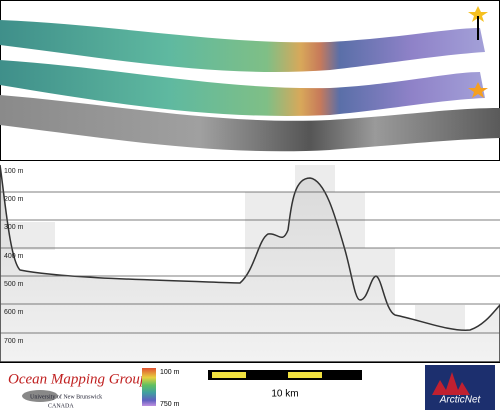 The width and height of the screenshot is (500, 414). What do you see at coordinates (451, 383) in the screenshot?
I see `maple-leaf` at bounding box center [451, 383].